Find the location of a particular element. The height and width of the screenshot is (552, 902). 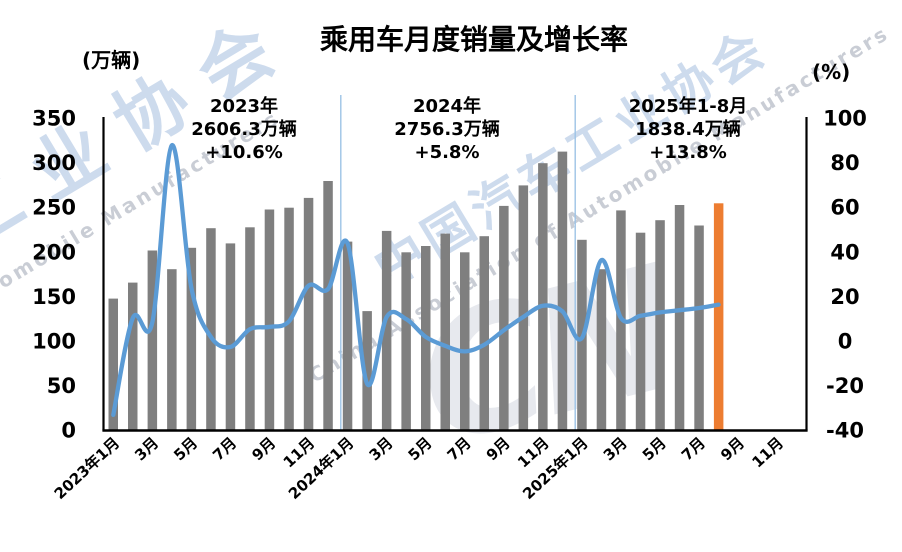

chart-title: 乘用车月度销量及增长率 is located at coordinates (474, 39).